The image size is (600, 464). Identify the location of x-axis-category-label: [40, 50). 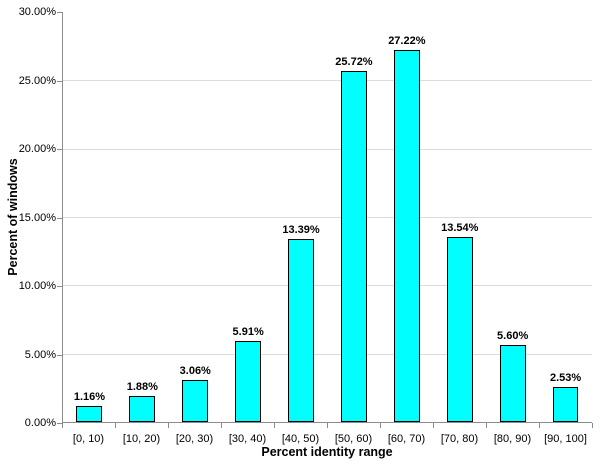
(300, 439).